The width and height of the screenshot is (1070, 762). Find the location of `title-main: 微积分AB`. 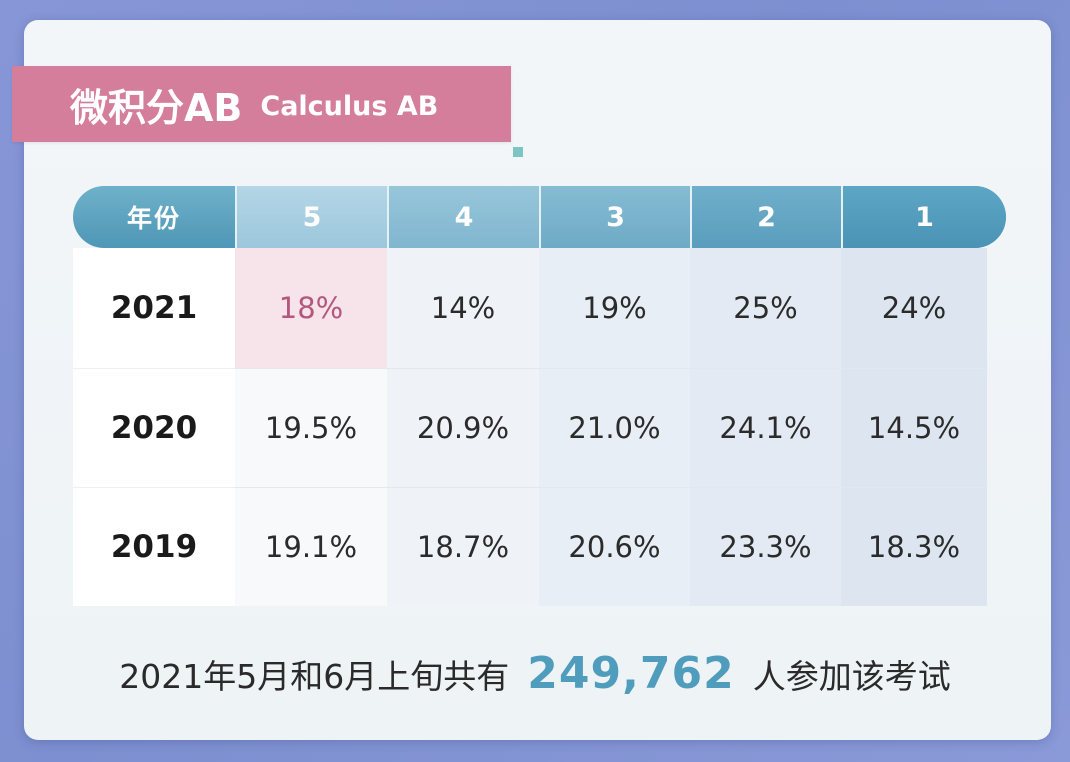

title-main: 微积分AB is located at coordinates (156, 107).